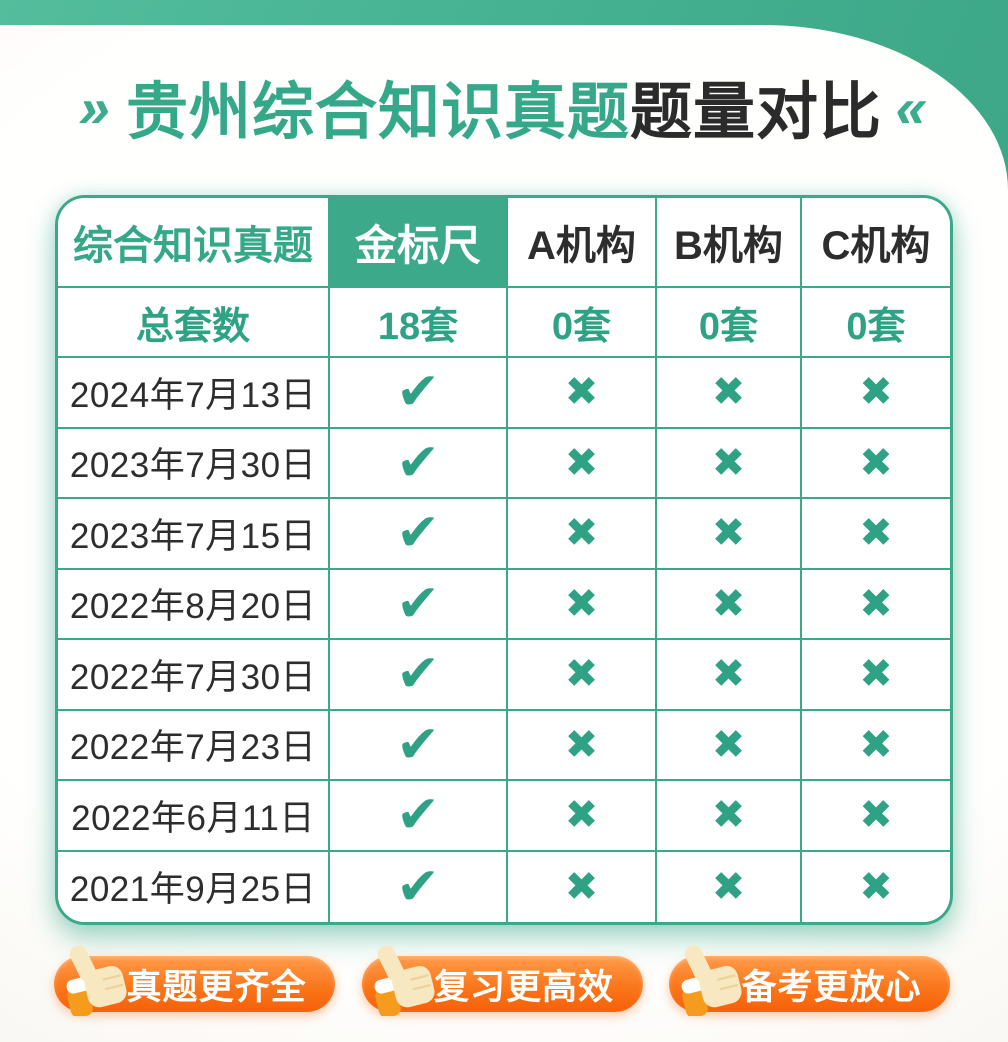 This screenshot has width=1008, height=1042. What do you see at coordinates (194, 604) in the screenshot?
I see `date-cell: 2022年8月20日` at bounding box center [194, 604].